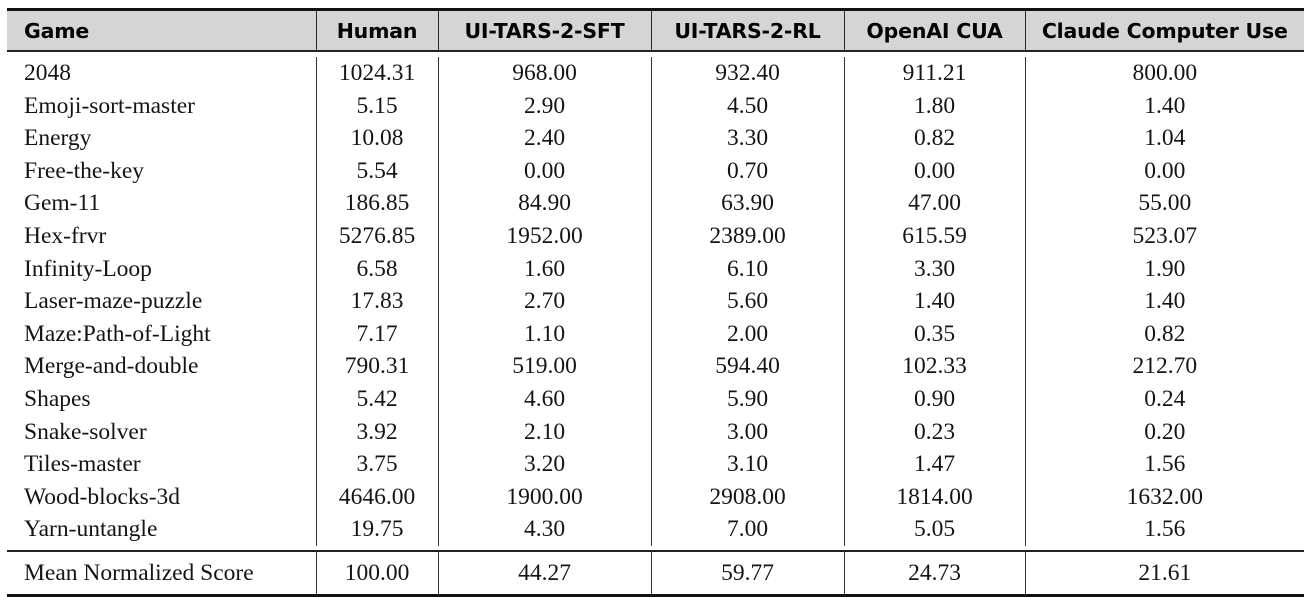  What do you see at coordinates (376, 73) in the screenshot?
I see `cell-score-human: 1024.31` at bounding box center [376, 73].